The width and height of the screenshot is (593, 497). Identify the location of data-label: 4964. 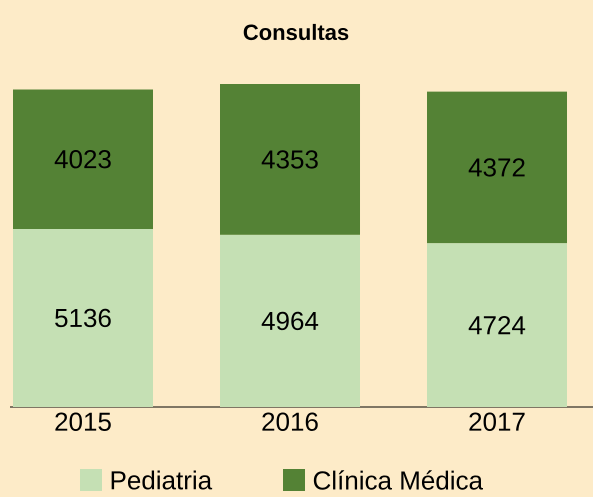
(290, 321).